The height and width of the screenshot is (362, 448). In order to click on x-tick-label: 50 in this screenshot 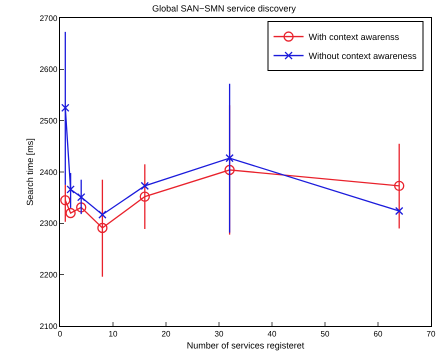, I will do `click(325, 334)`.